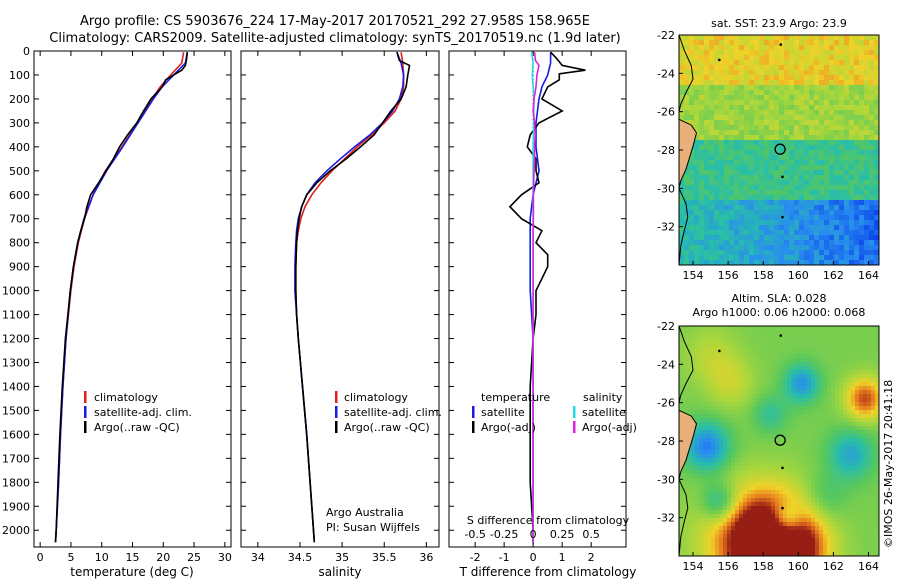  Describe the element at coordinates (666, 188) in the screenshot. I see `y-tick-label: -30` at that location.